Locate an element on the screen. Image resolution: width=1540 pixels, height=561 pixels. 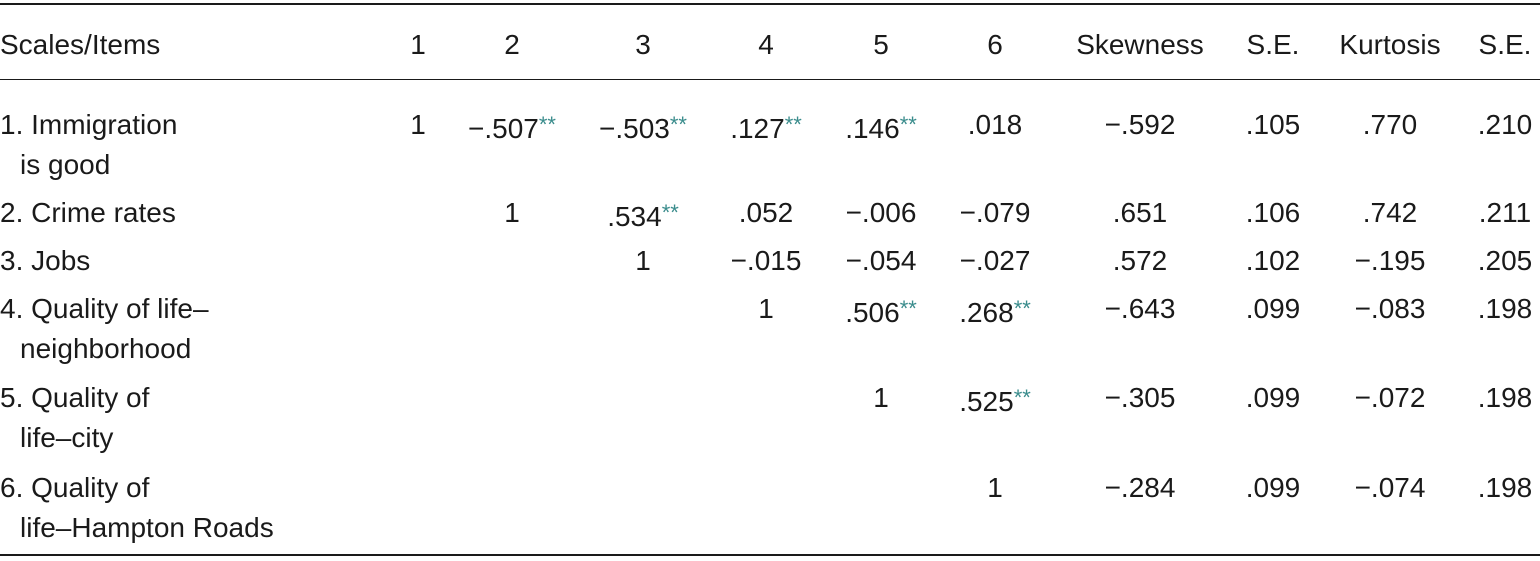
cell-value: .534 is located at coordinates (634, 216).